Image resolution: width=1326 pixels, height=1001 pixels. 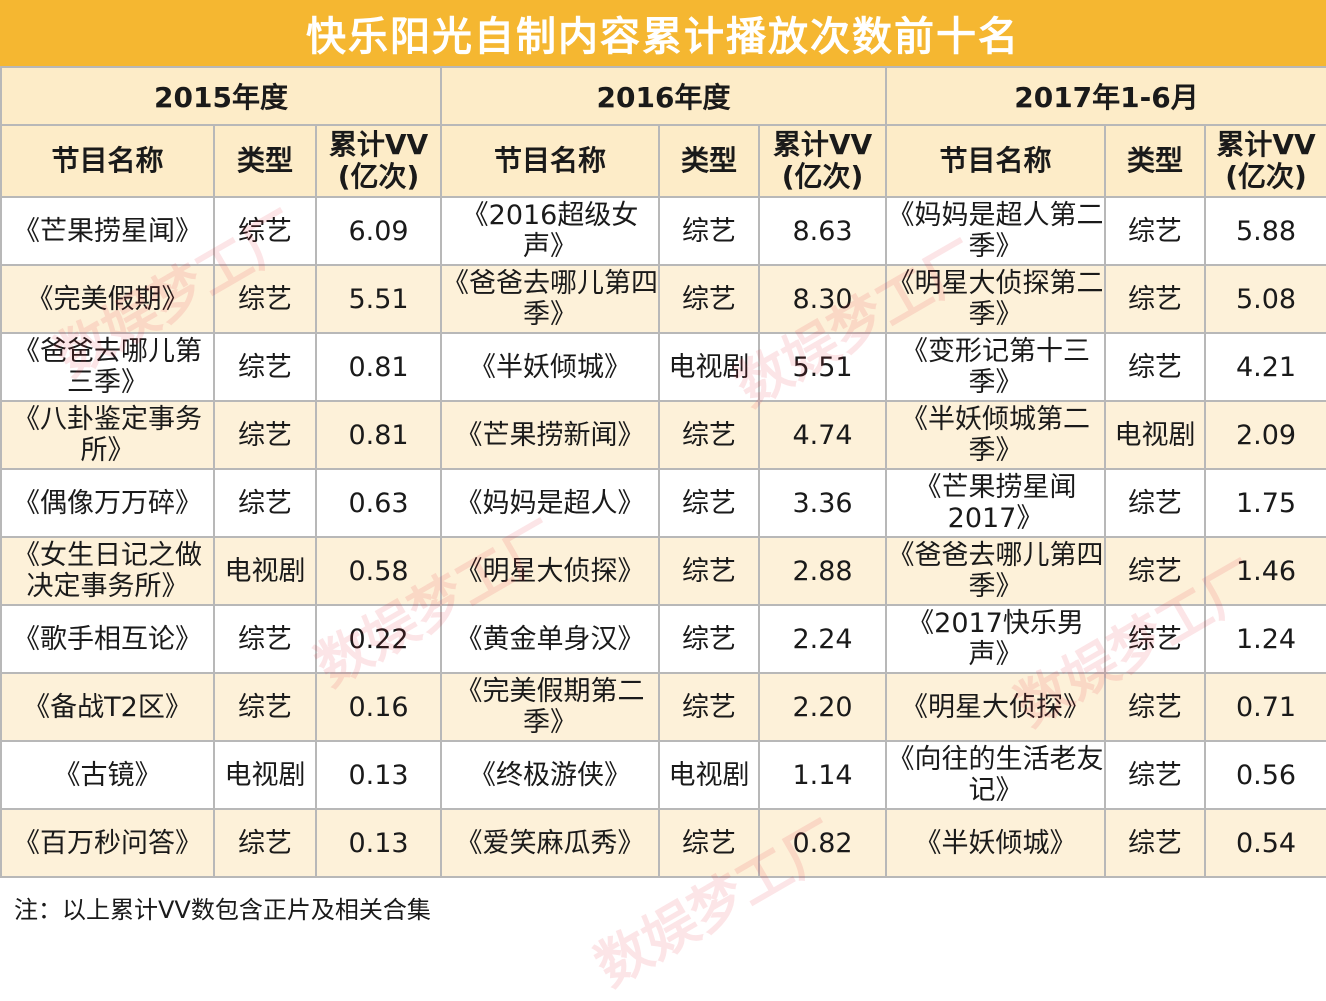 I want to click on cumulative-vv: 6.09, so click(x=378, y=231).